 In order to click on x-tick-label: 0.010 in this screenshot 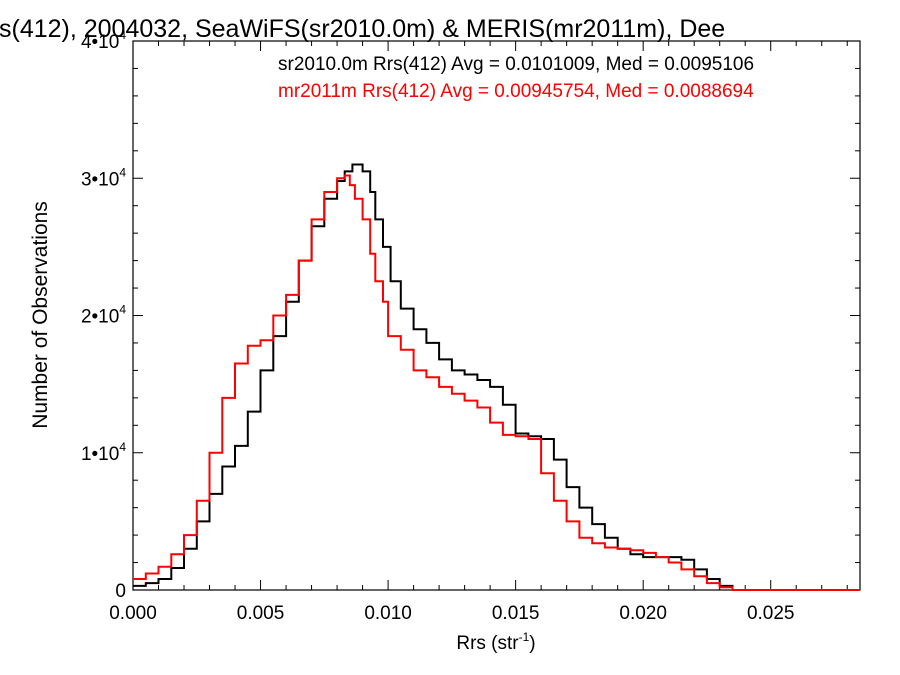, I will do `click(388, 613)`.